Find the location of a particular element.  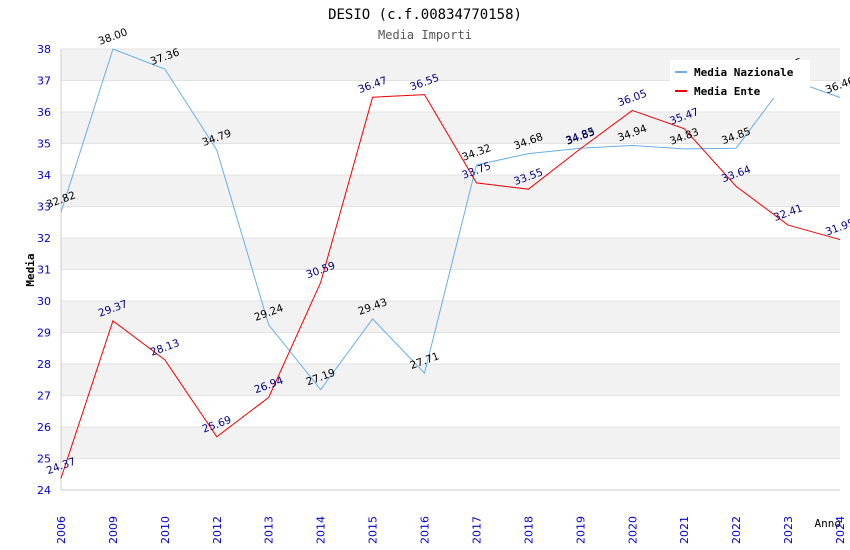

y-axis-ticks: 24 25 26 27 28 29 30 31 32 33 34 35 36 37 38 is located at coordinates (44, 270).